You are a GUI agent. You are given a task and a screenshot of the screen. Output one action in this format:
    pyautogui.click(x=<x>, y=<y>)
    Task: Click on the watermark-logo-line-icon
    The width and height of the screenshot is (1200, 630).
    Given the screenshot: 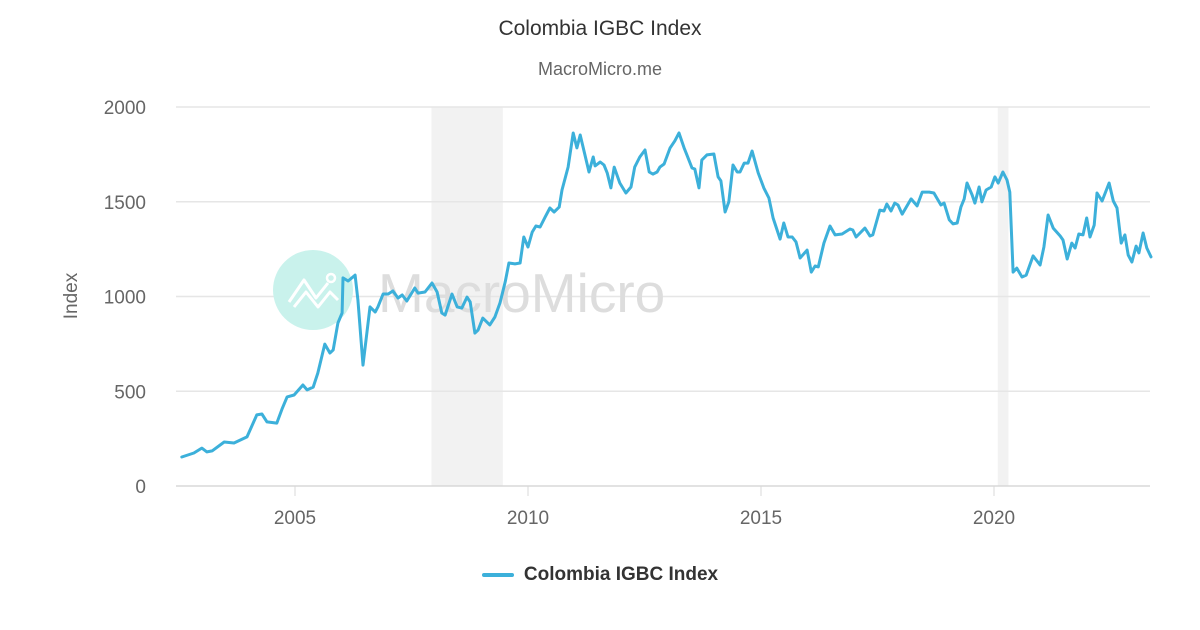 What is the action you would take?
    pyautogui.click(x=308, y=290)
    